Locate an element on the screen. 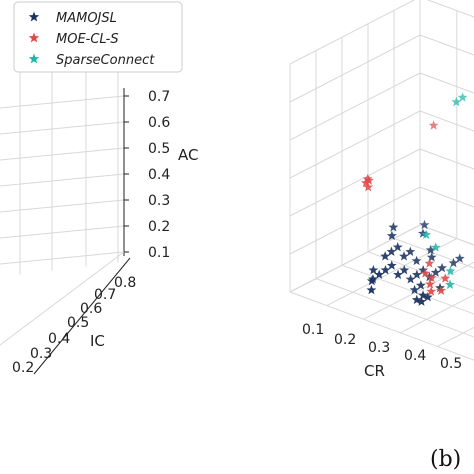 This screenshot has height=474, width=474. right-cr-tick-label: 0.3 is located at coordinates (379, 348).